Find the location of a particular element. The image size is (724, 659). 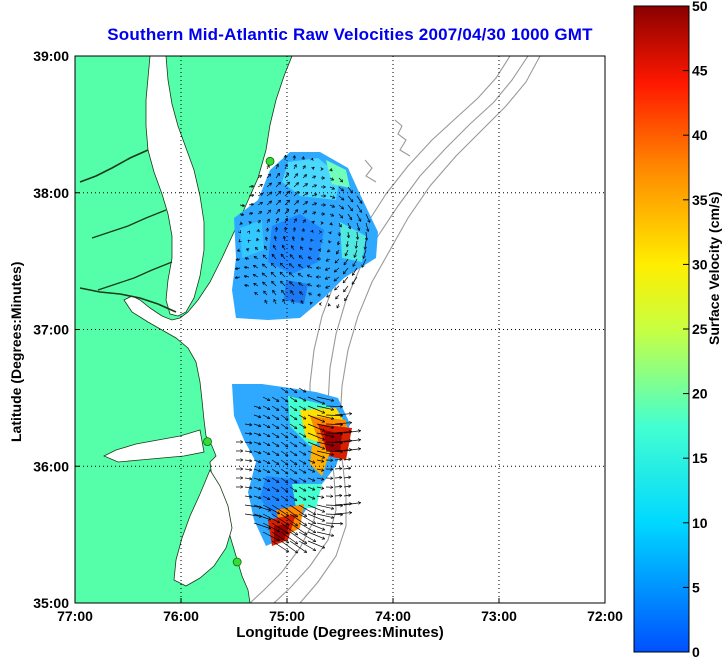

colorbar-tick-label: 20 is located at coordinates (700, 394).